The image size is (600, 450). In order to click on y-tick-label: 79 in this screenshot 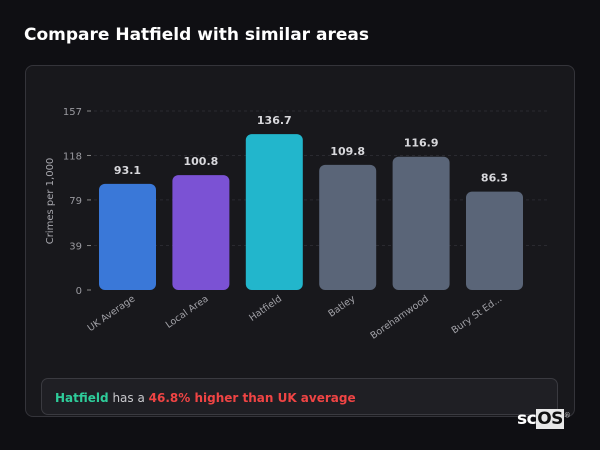, I will do `click(75, 201)`.